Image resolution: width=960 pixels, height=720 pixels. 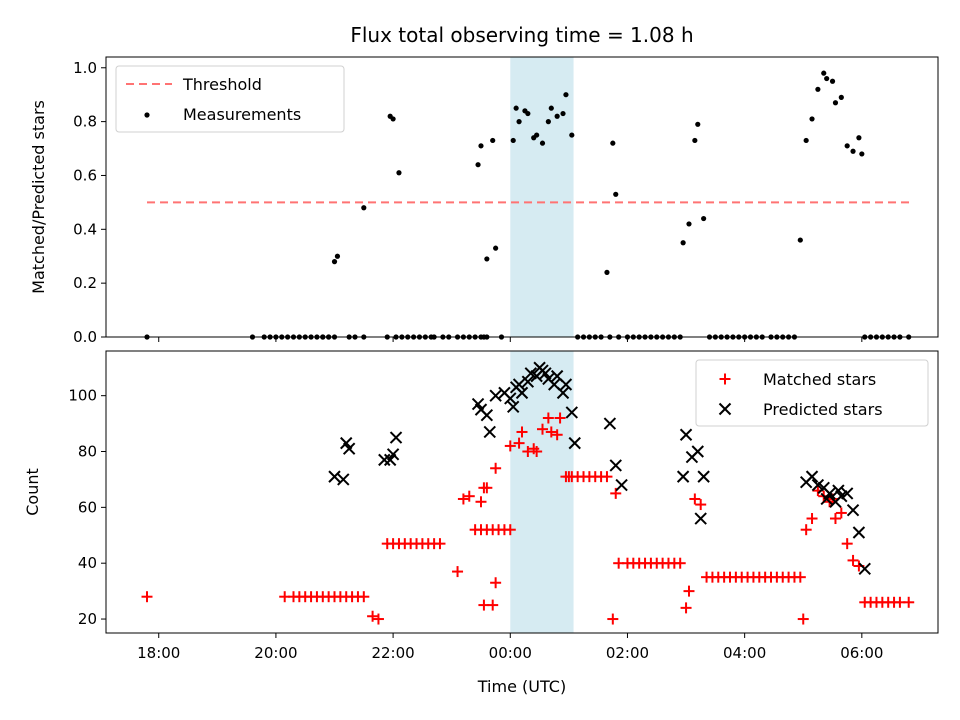 What do you see at coordinates (87, 507) in the screenshot?
I see `bottom-ytick-label: 60` at bounding box center [87, 507].